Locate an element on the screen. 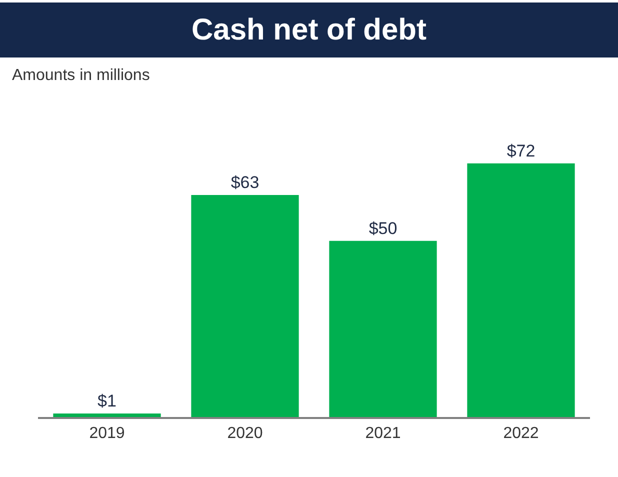  x-tick-label: 2021 is located at coordinates (383, 433).